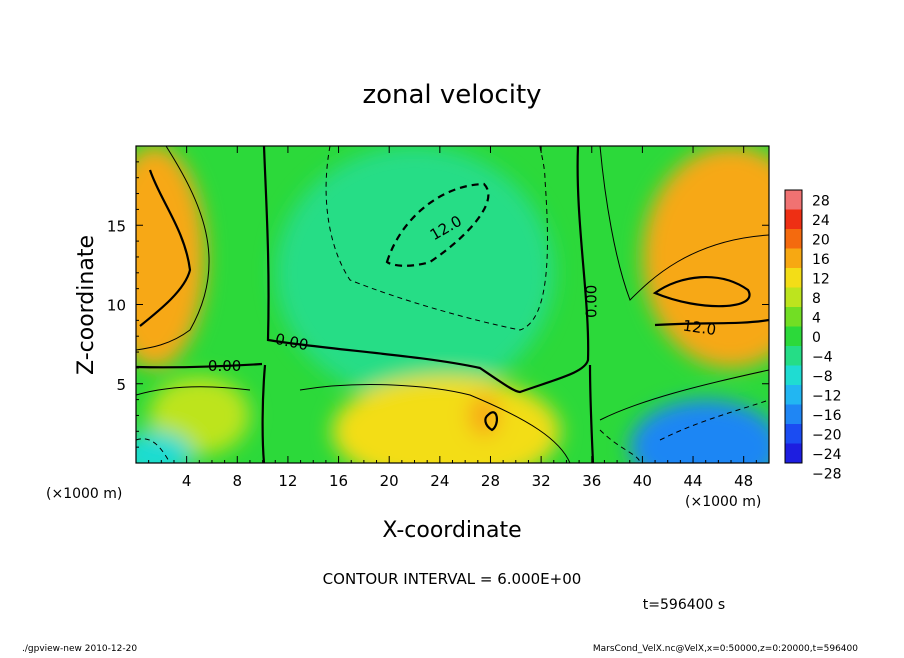 The width and height of the screenshot is (904, 658). I want to click on colorbar-frame, so click(793, 326).